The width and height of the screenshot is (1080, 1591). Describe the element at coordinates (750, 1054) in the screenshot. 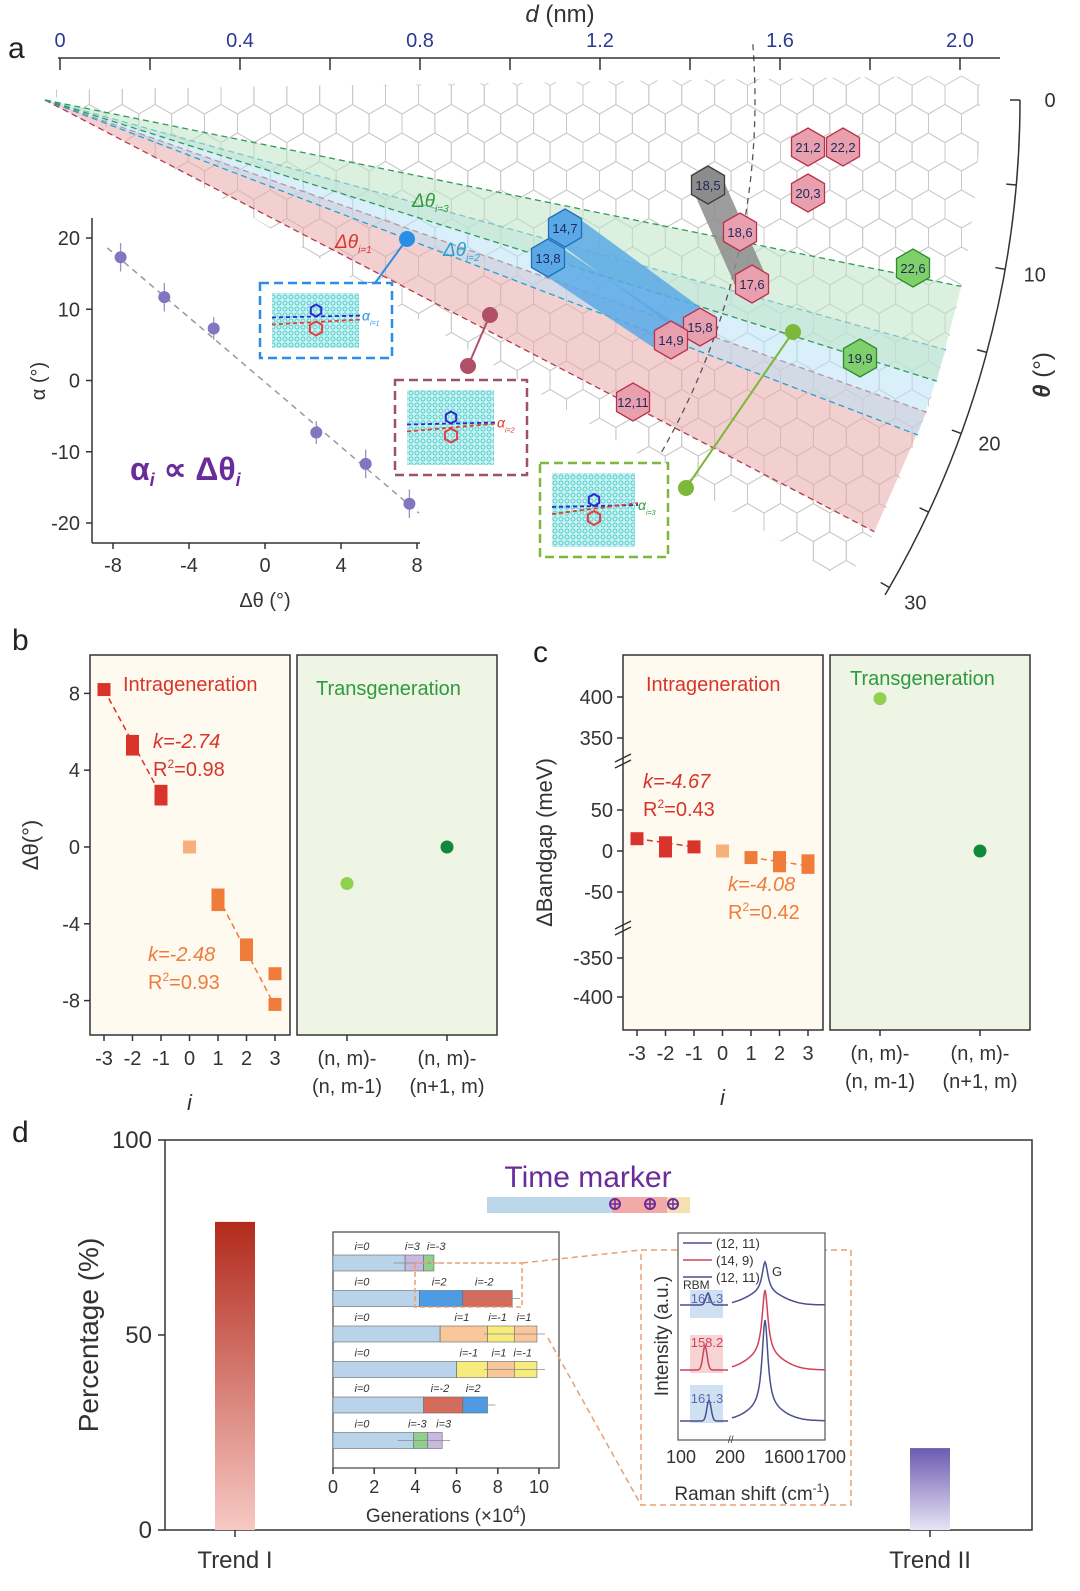

I see `x-tick-label: 1` at that location.